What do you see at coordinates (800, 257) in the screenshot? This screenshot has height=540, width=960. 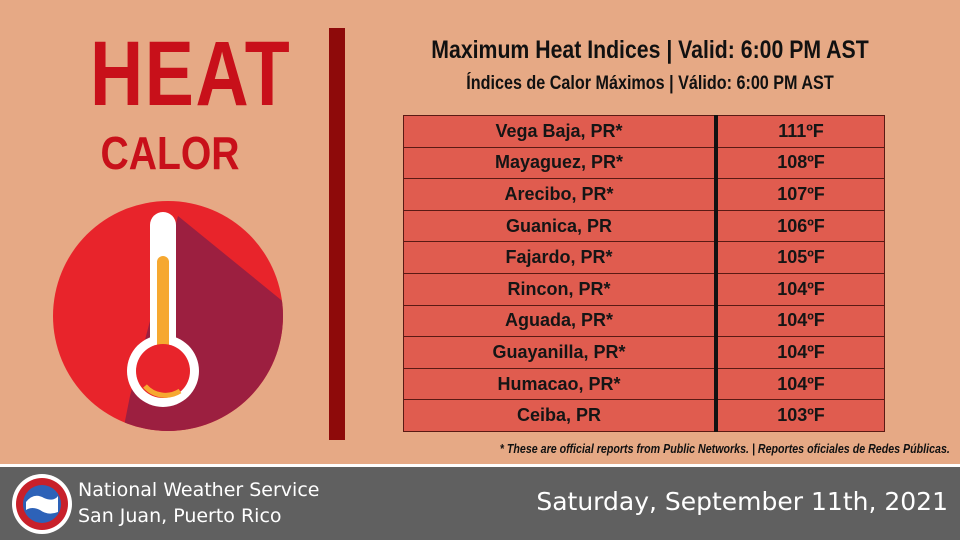 I see `heat-index: 105ºF` at bounding box center [800, 257].